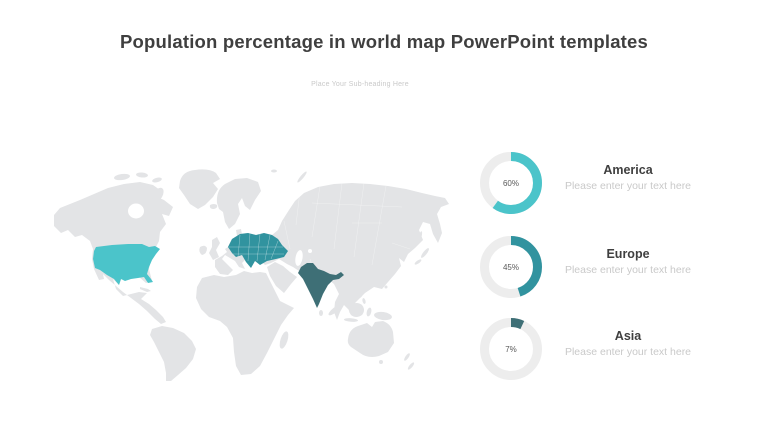  I want to click on map-scandinavia, so click(238, 203).